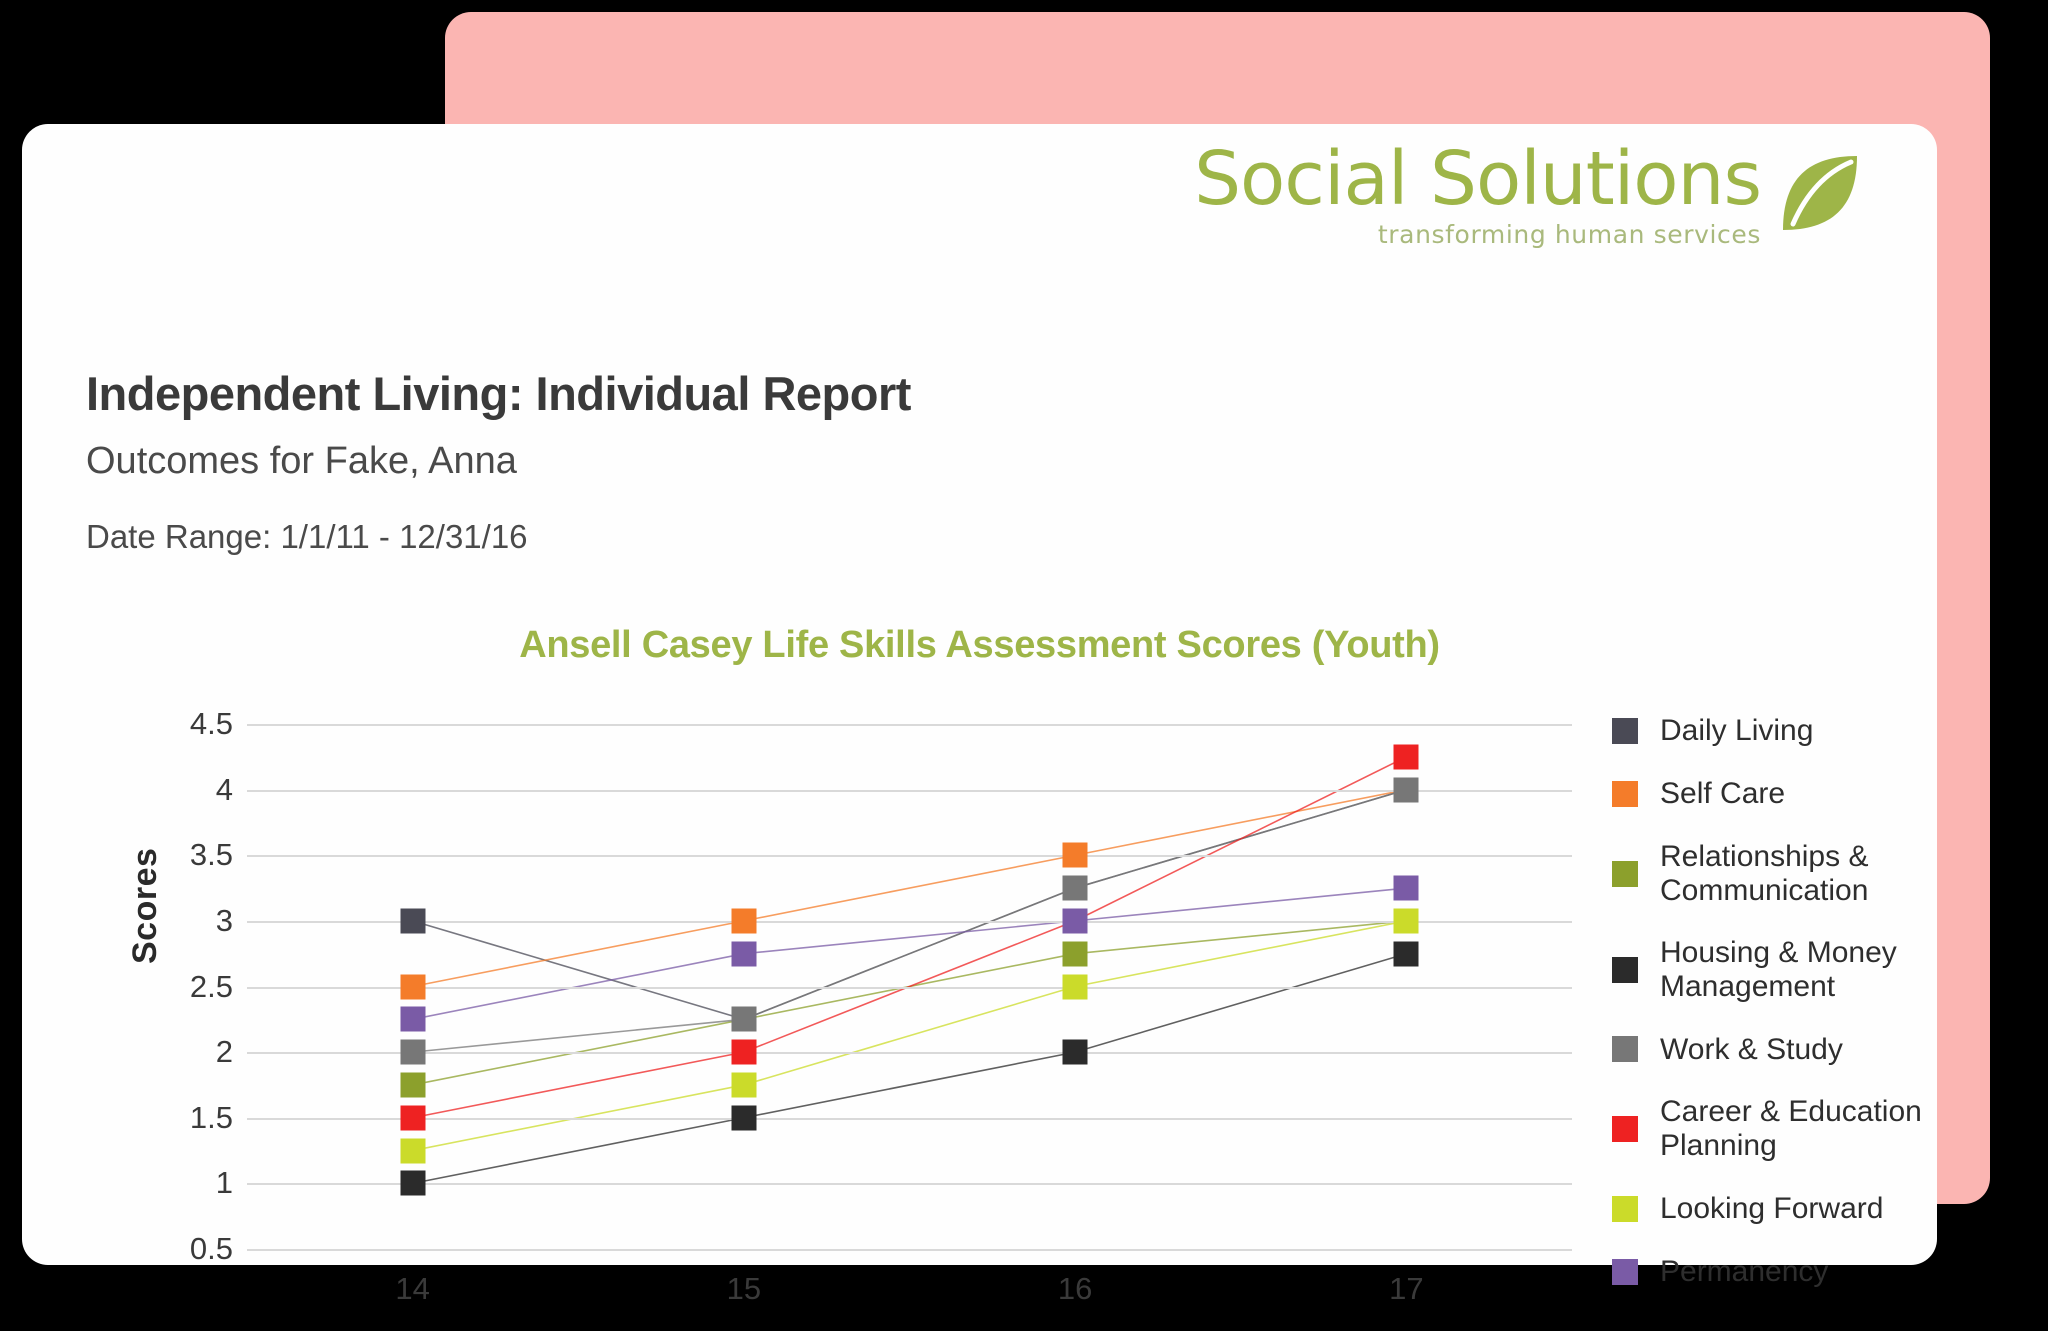  Describe the element at coordinates (1569, 234) in the screenshot. I see `logo-tagline: transforming human services` at that location.